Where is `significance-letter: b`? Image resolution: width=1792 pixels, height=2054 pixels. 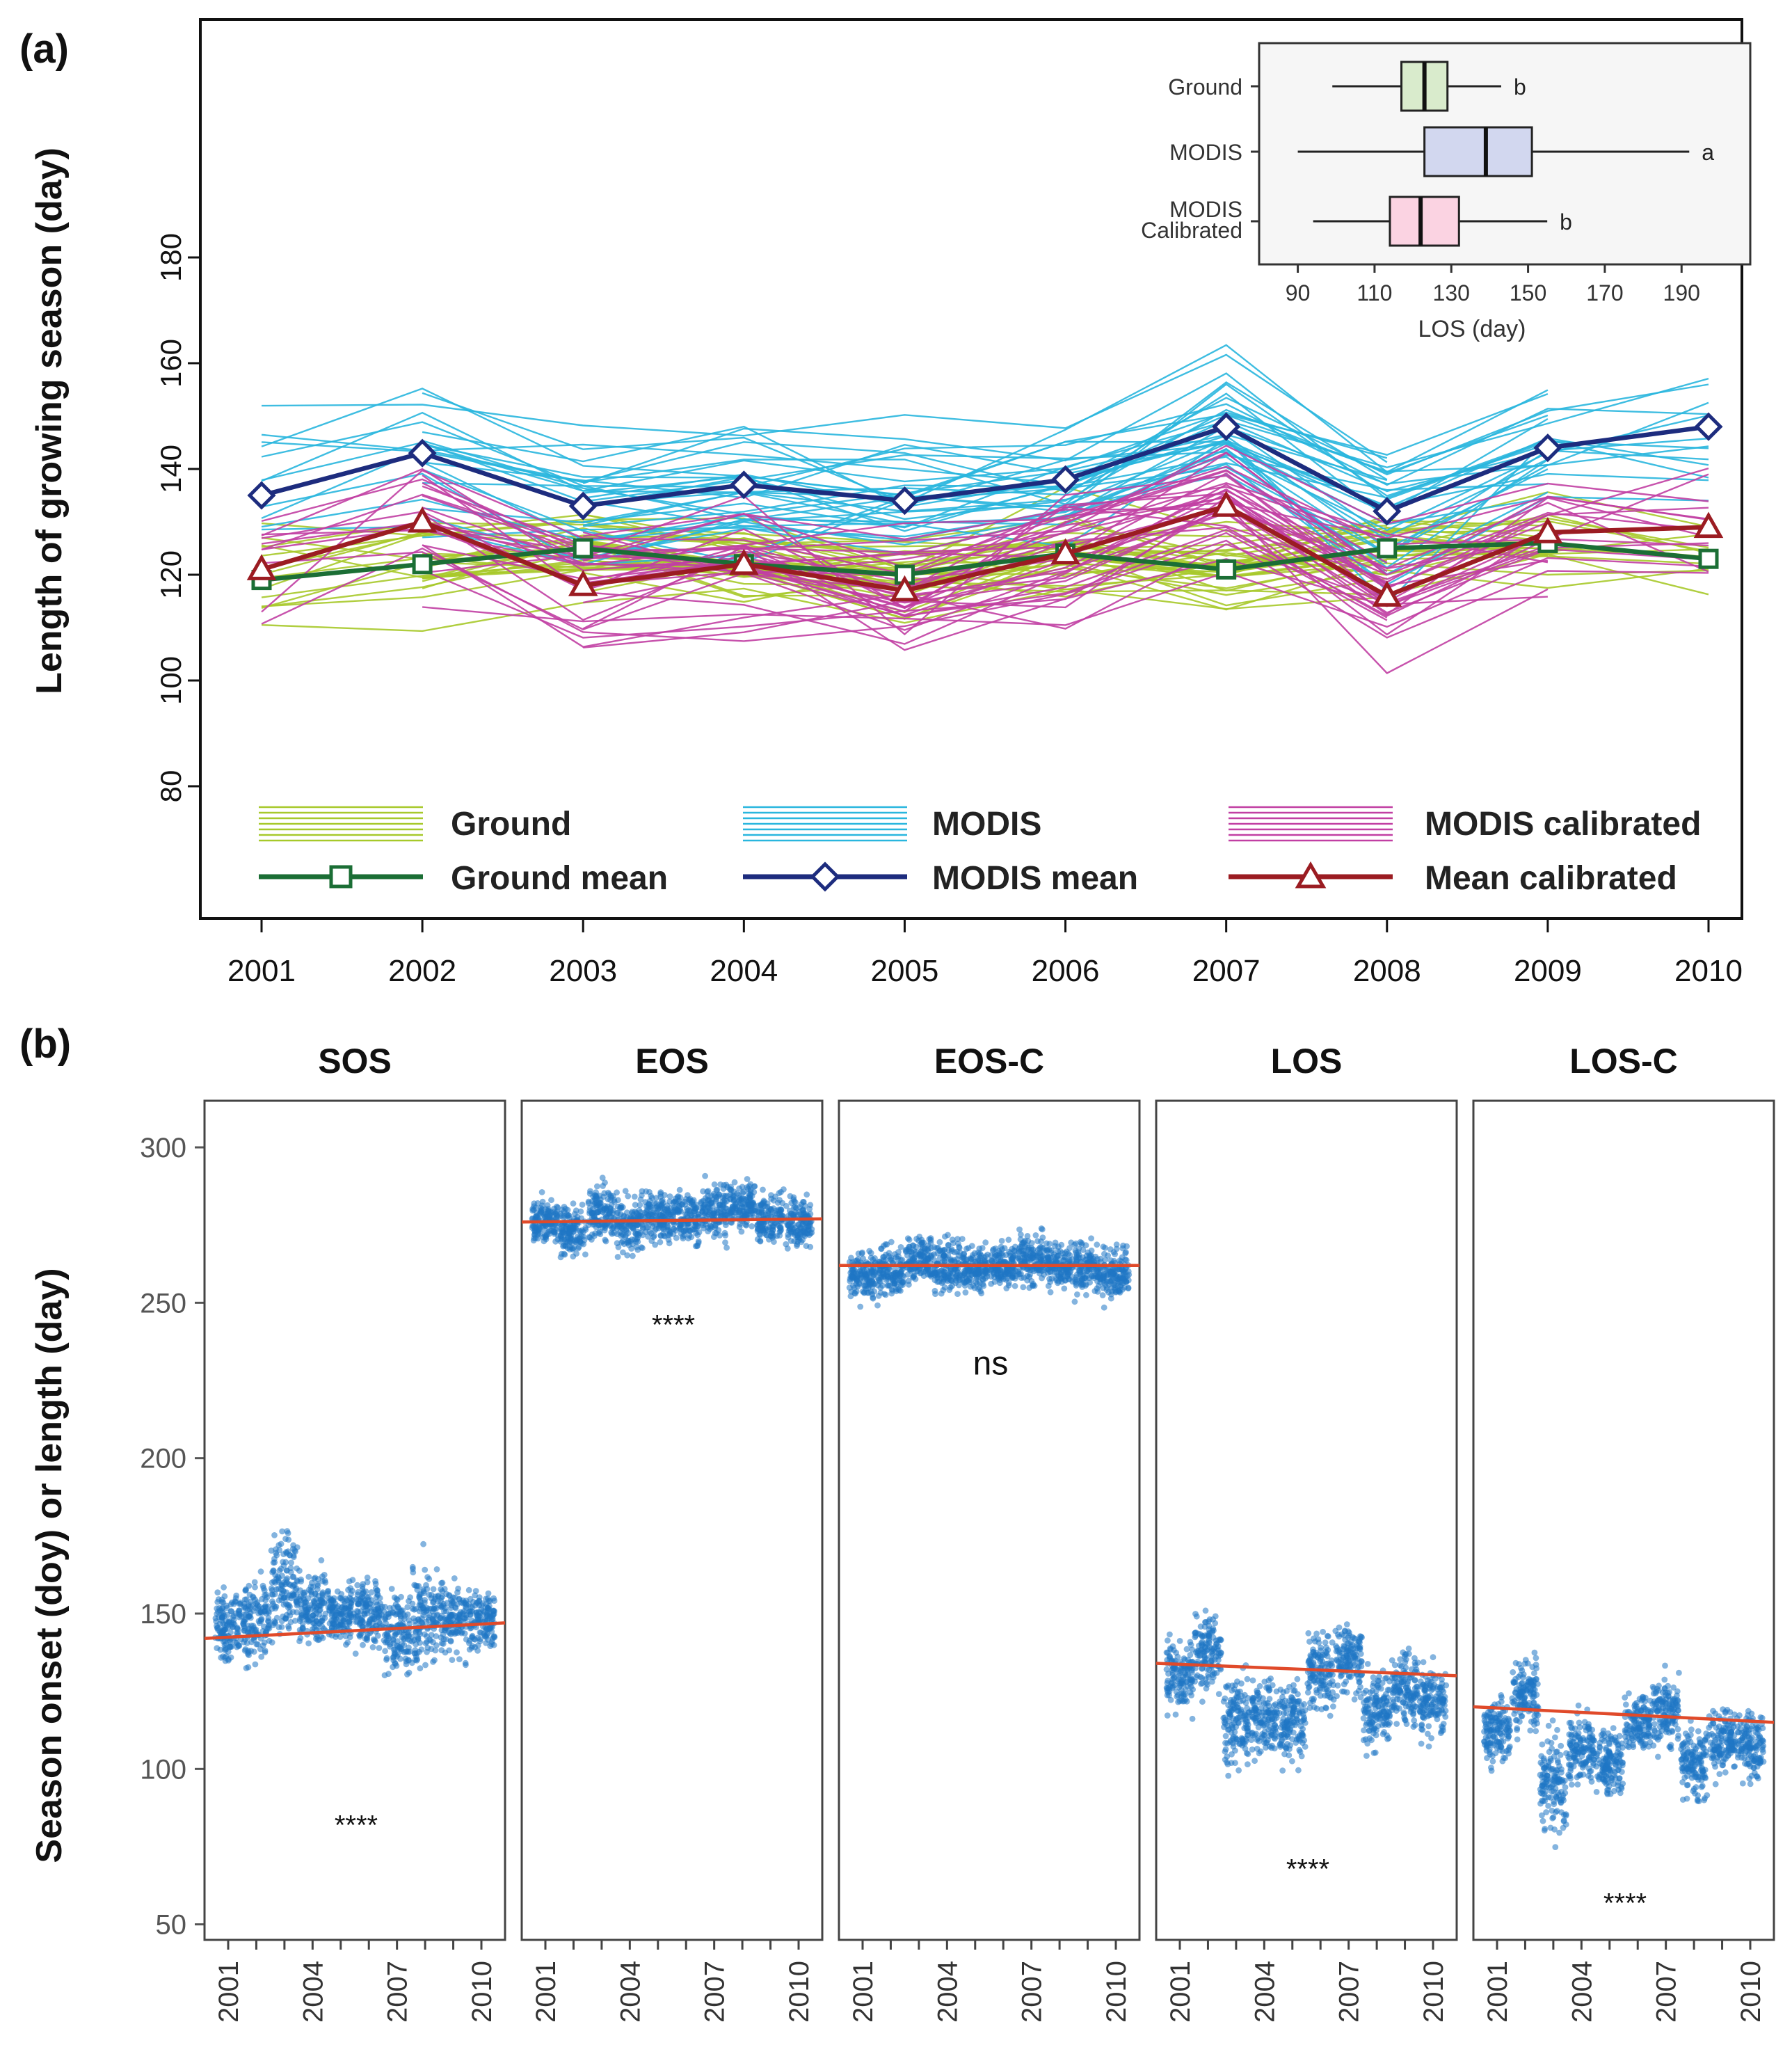
significance-letter: b is located at coordinates (1520, 86).